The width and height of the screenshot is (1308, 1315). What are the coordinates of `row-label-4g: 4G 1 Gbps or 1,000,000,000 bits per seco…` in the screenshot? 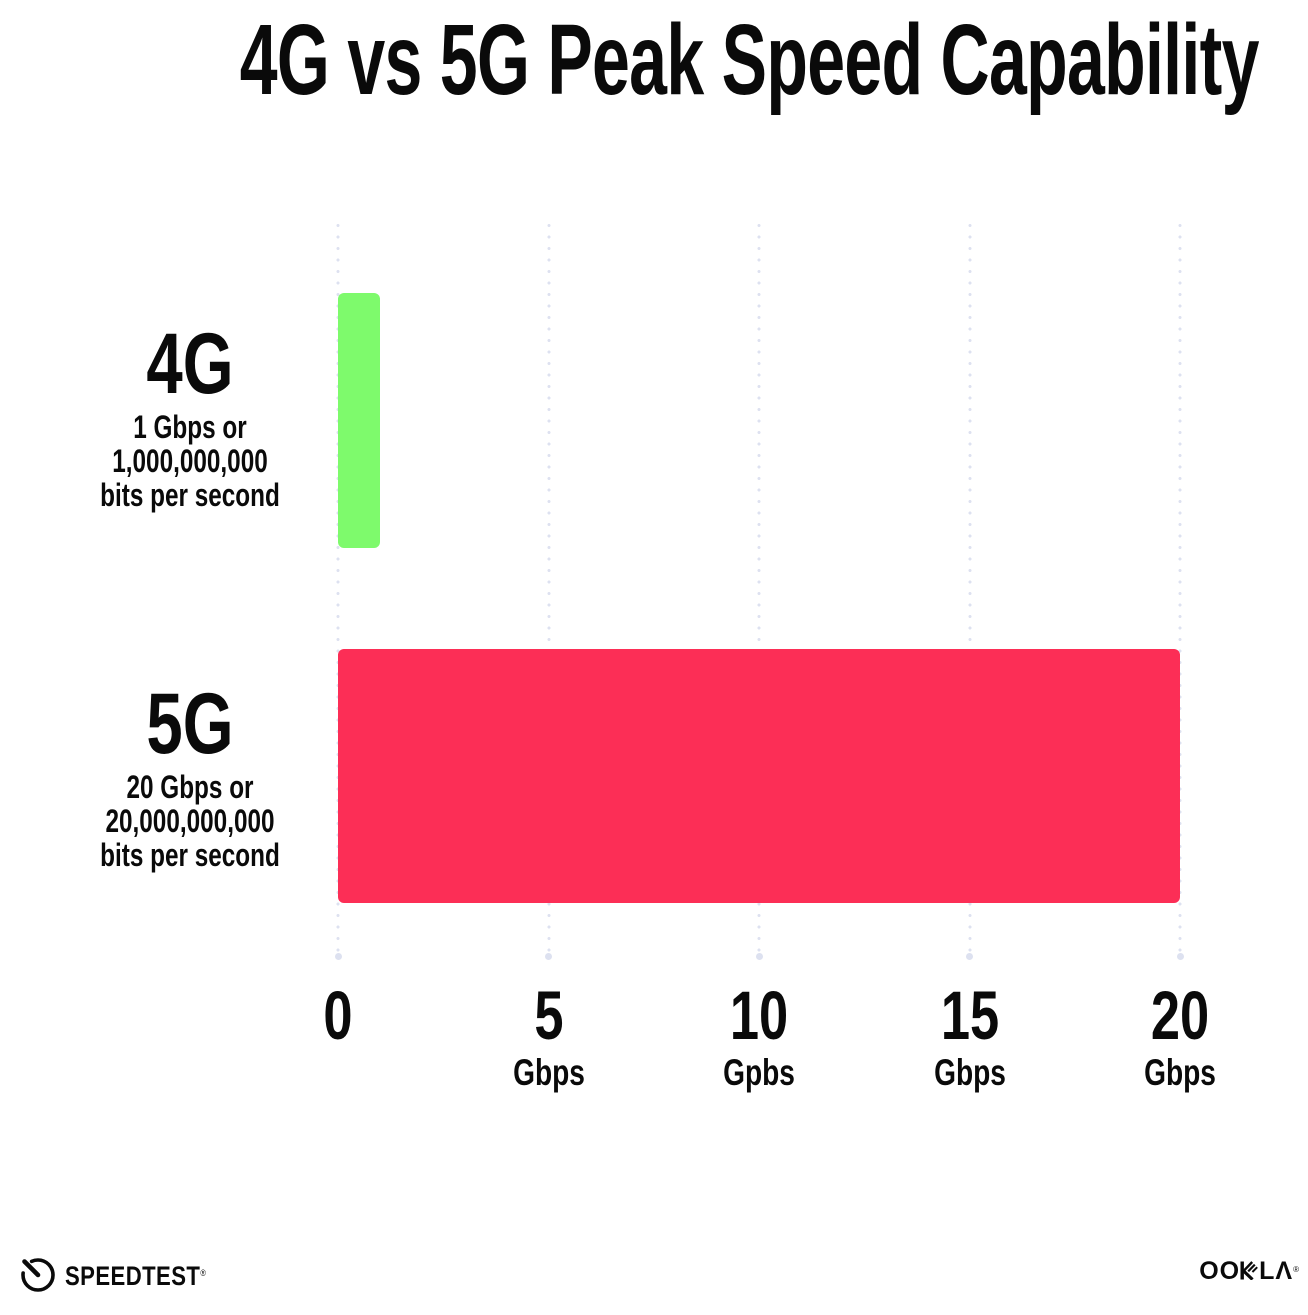 It's located at (190, 414).